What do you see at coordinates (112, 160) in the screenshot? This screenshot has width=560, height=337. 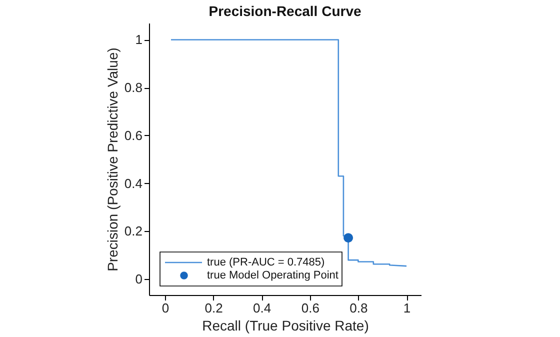 I see `y-axis-title: Precision (Positive Predictive Value)` at bounding box center [112, 160].